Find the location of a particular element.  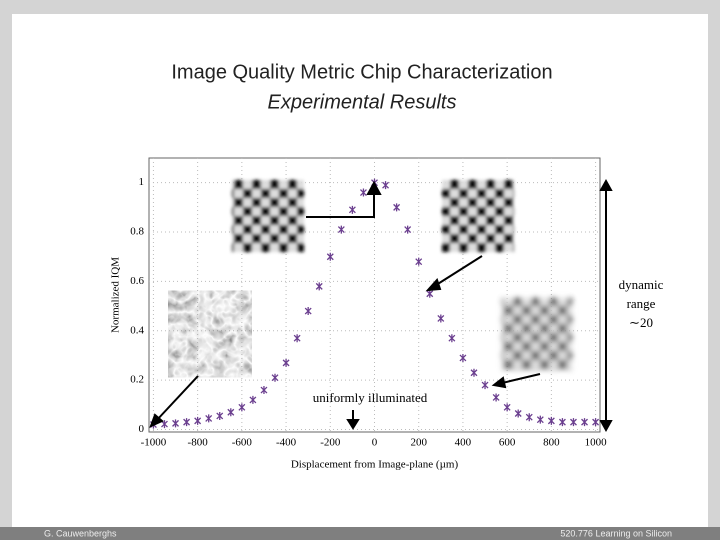

subtitle: Experimental Results is located at coordinates (362, 102).